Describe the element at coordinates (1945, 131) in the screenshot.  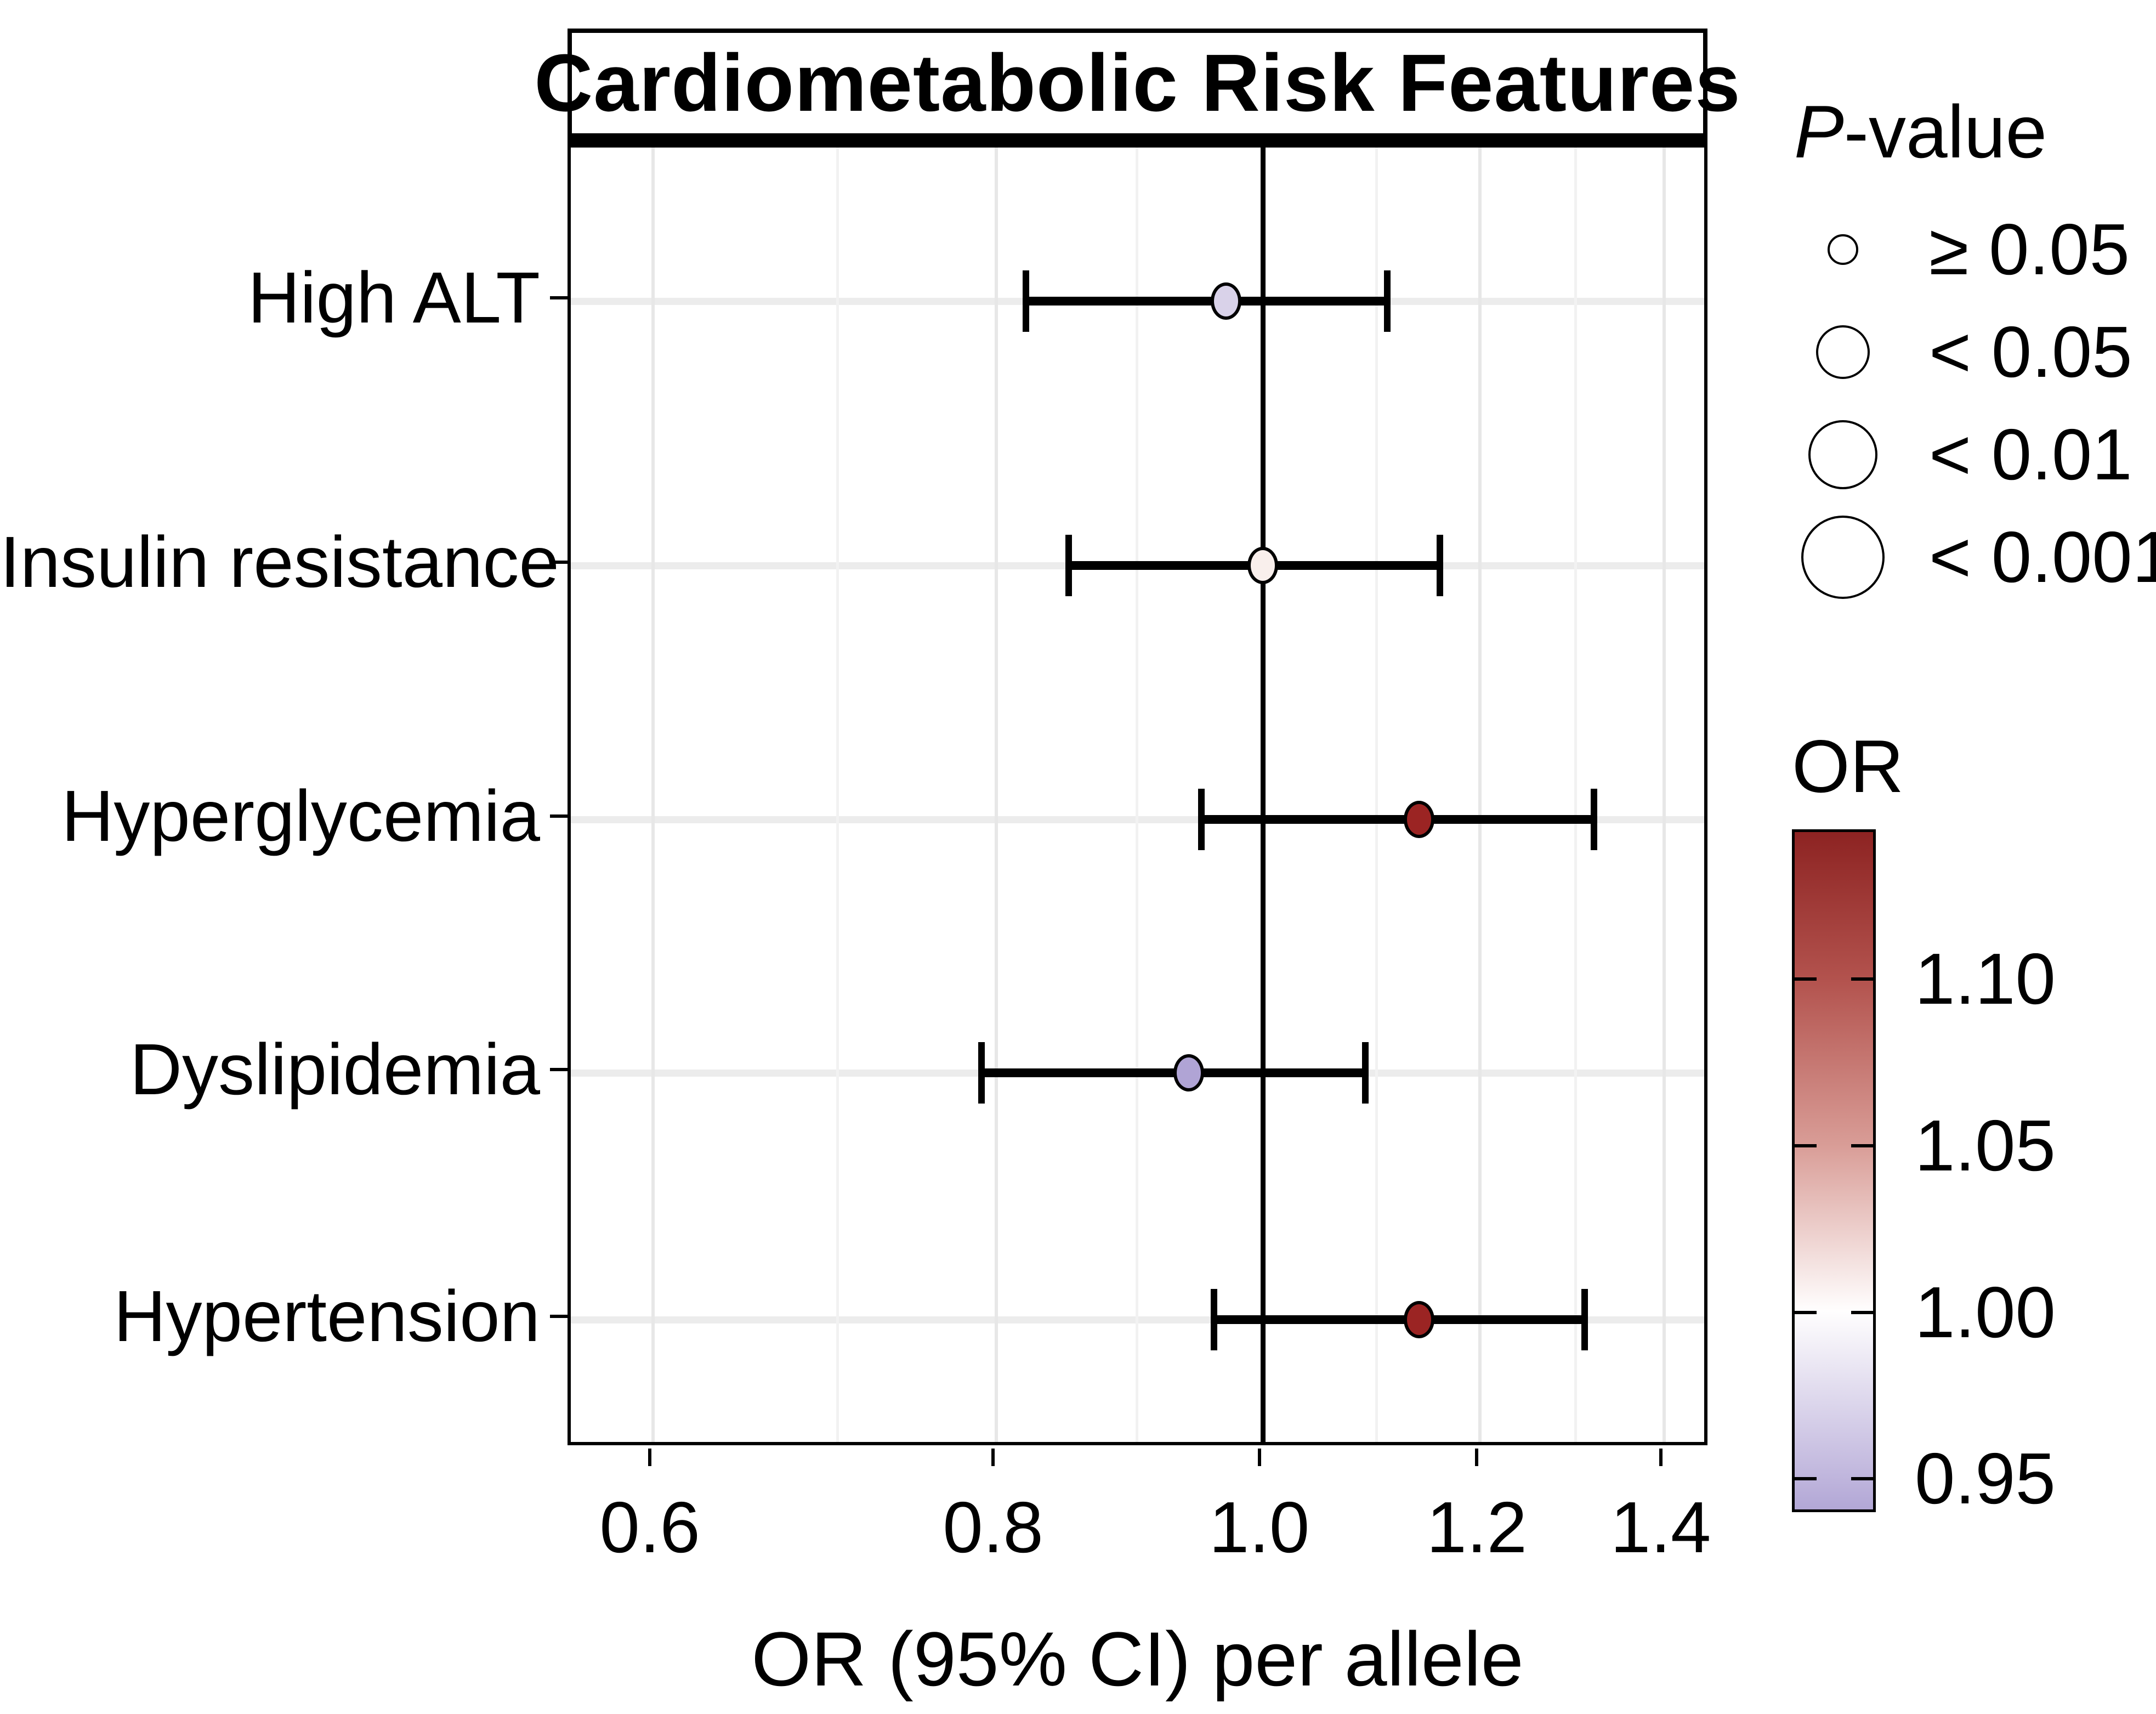
I see `pvalue-legend-title-rest: -value` at that location.